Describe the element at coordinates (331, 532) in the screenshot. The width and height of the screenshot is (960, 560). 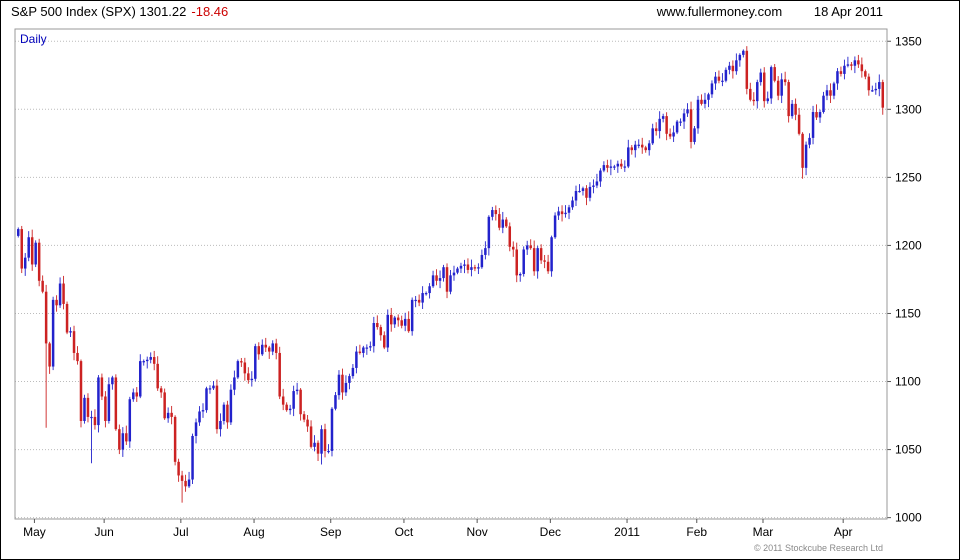
I see `x-axis-label: Sep` at that location.